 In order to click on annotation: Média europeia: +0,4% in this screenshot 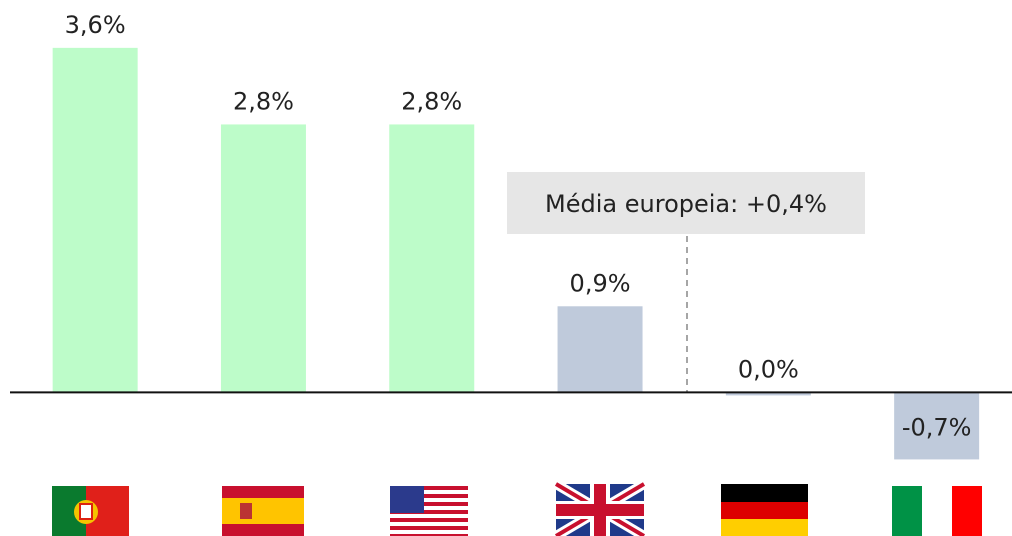, I will do `click(686, 204)`.